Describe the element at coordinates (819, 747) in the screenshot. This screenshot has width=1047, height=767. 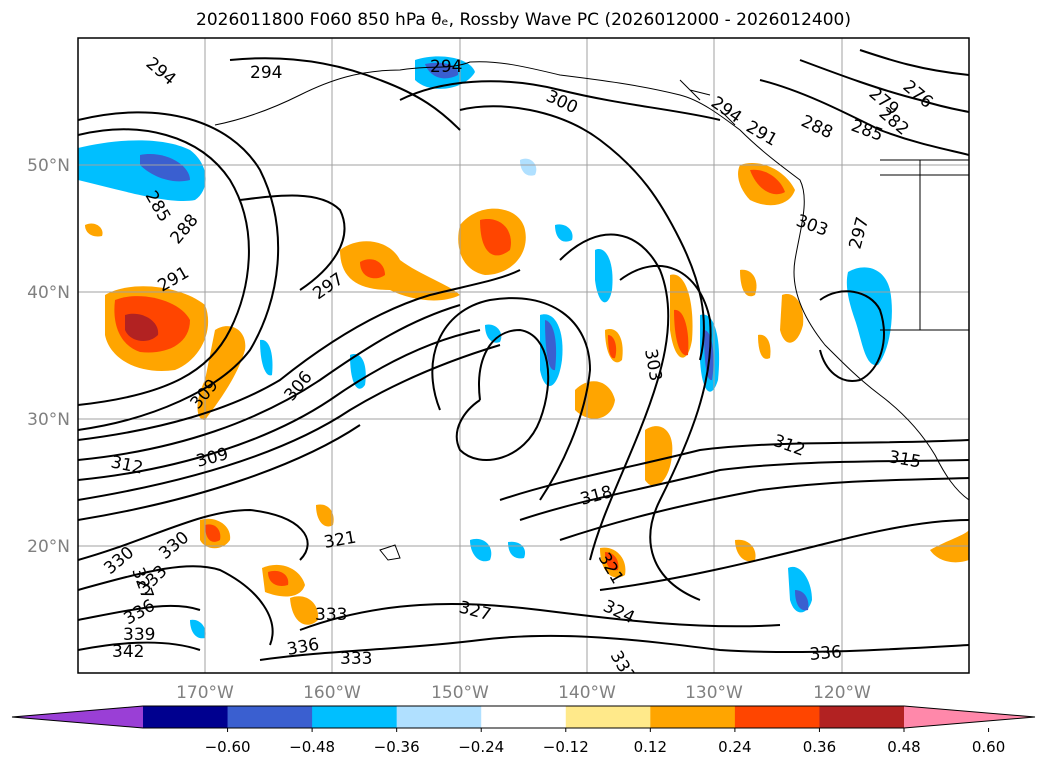
I see `colorbar-tick-label: 0.36` at that location.